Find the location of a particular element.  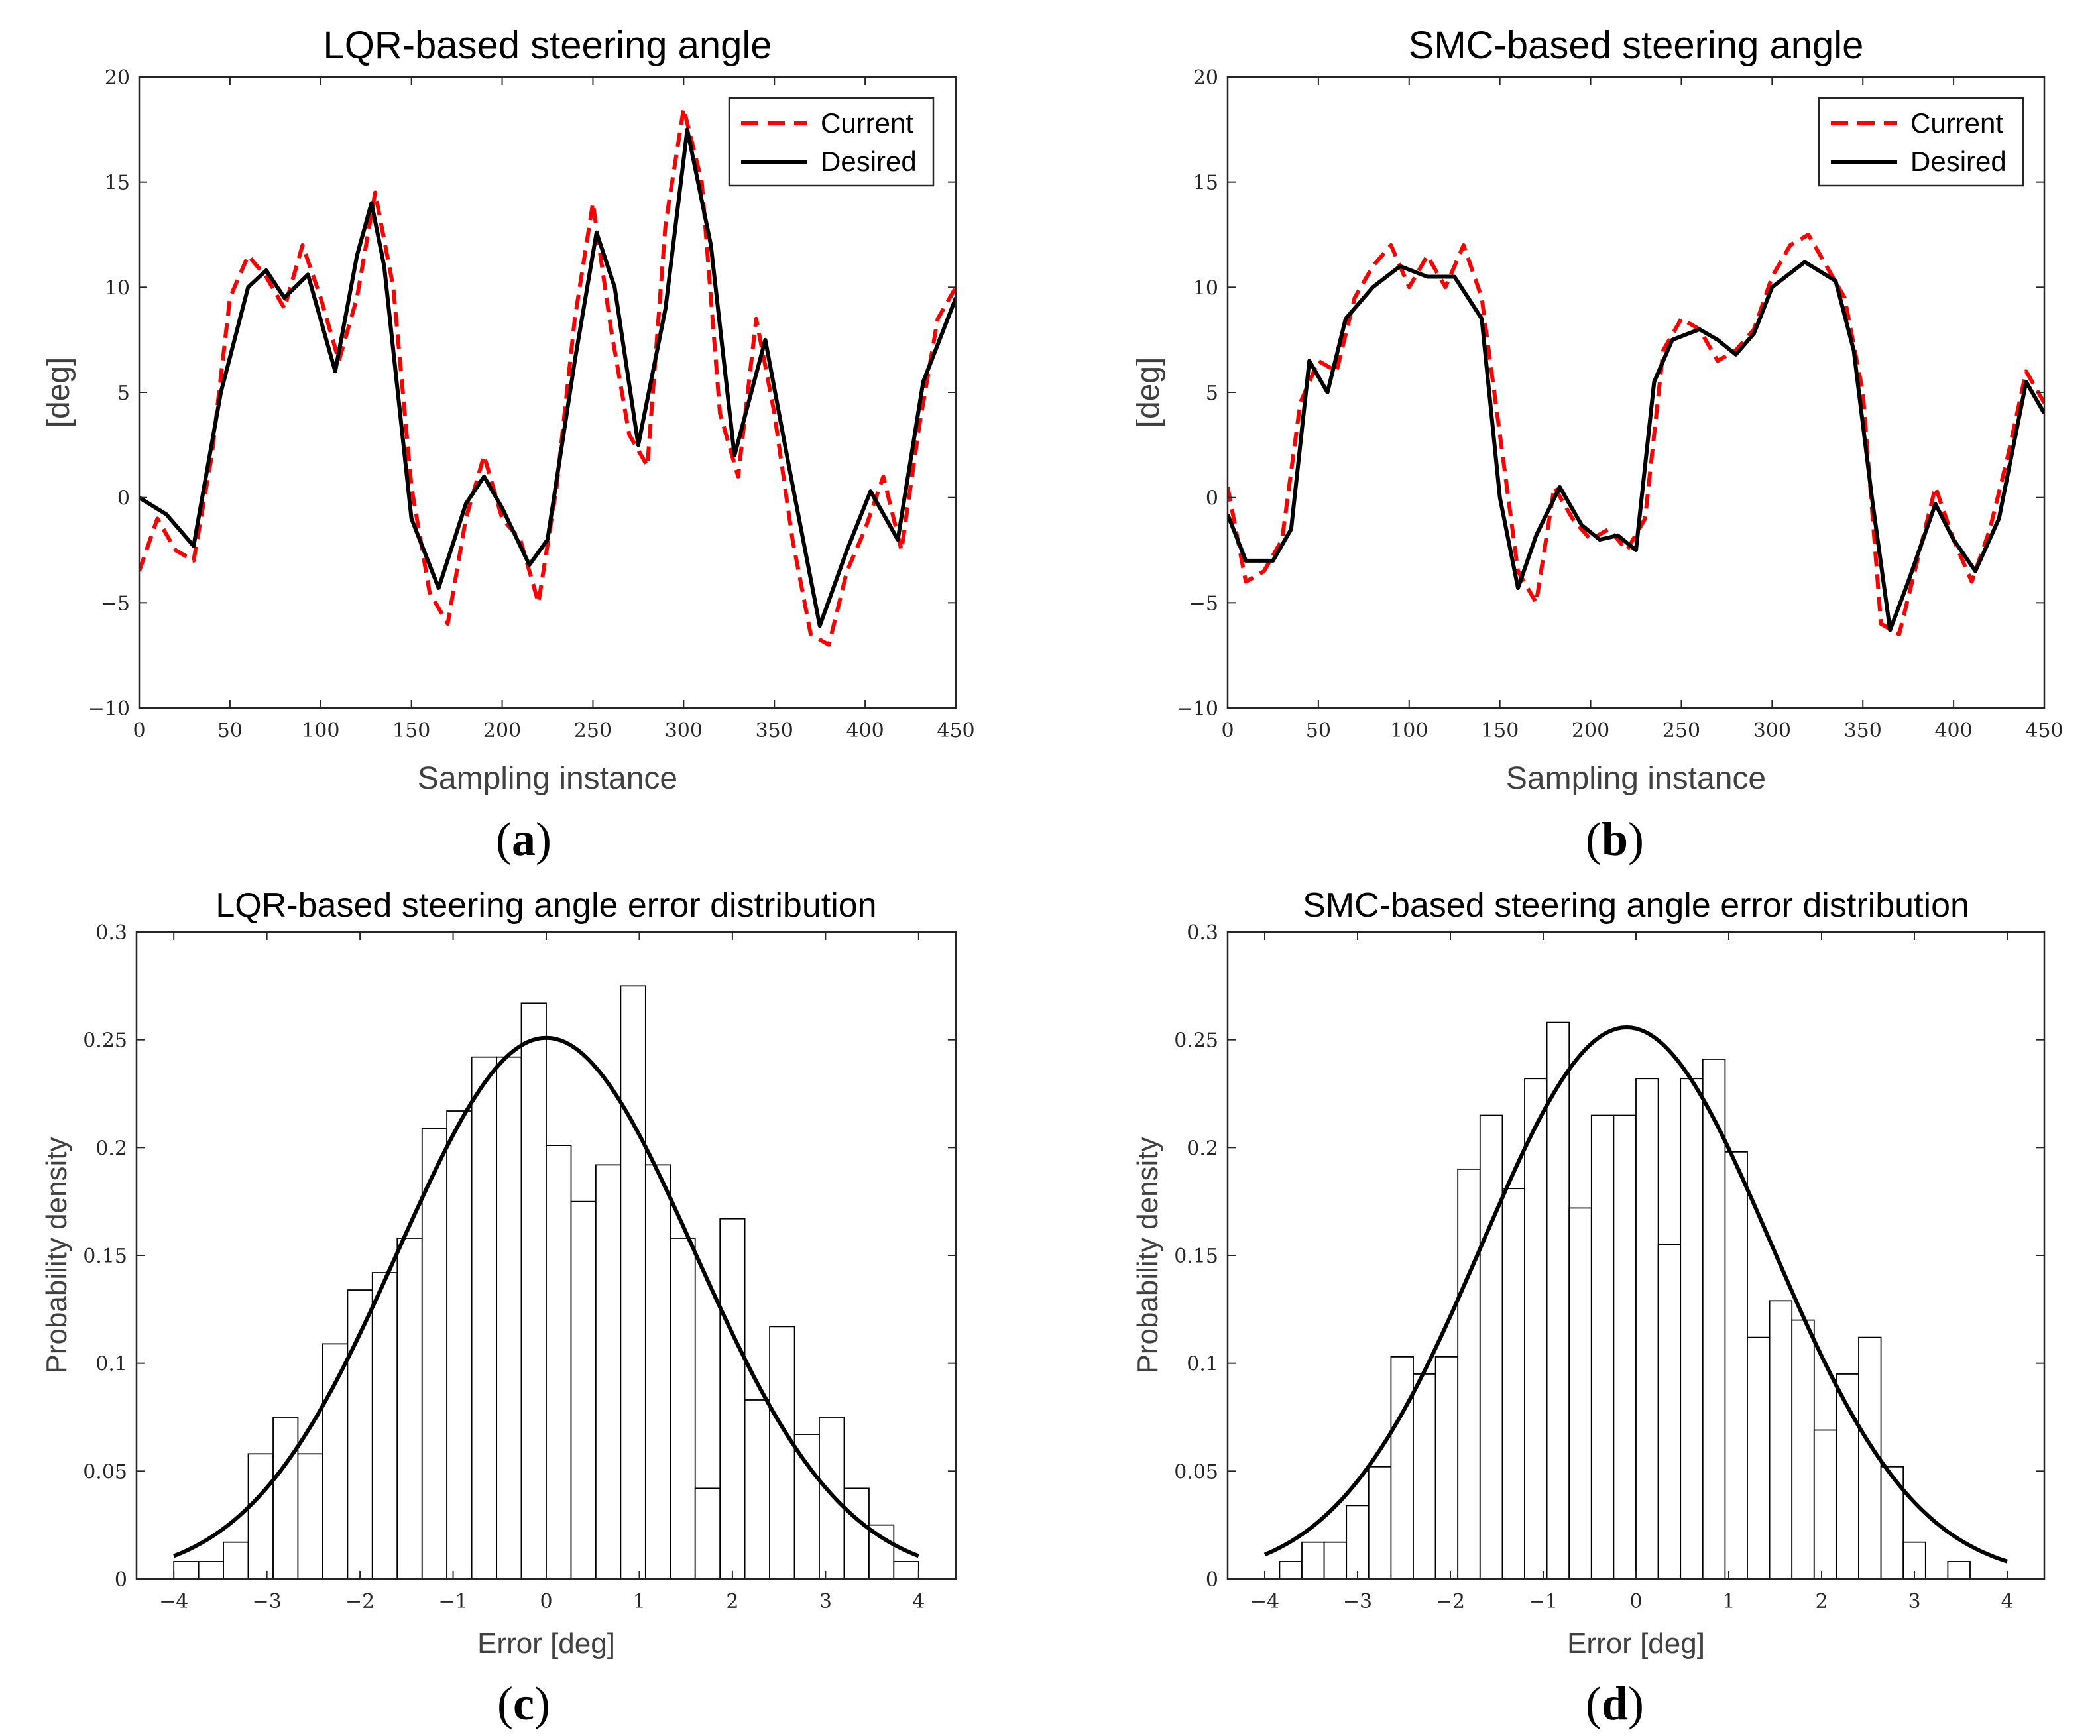

y-tick-label: 0.3 is located at coordinates (111, 933).